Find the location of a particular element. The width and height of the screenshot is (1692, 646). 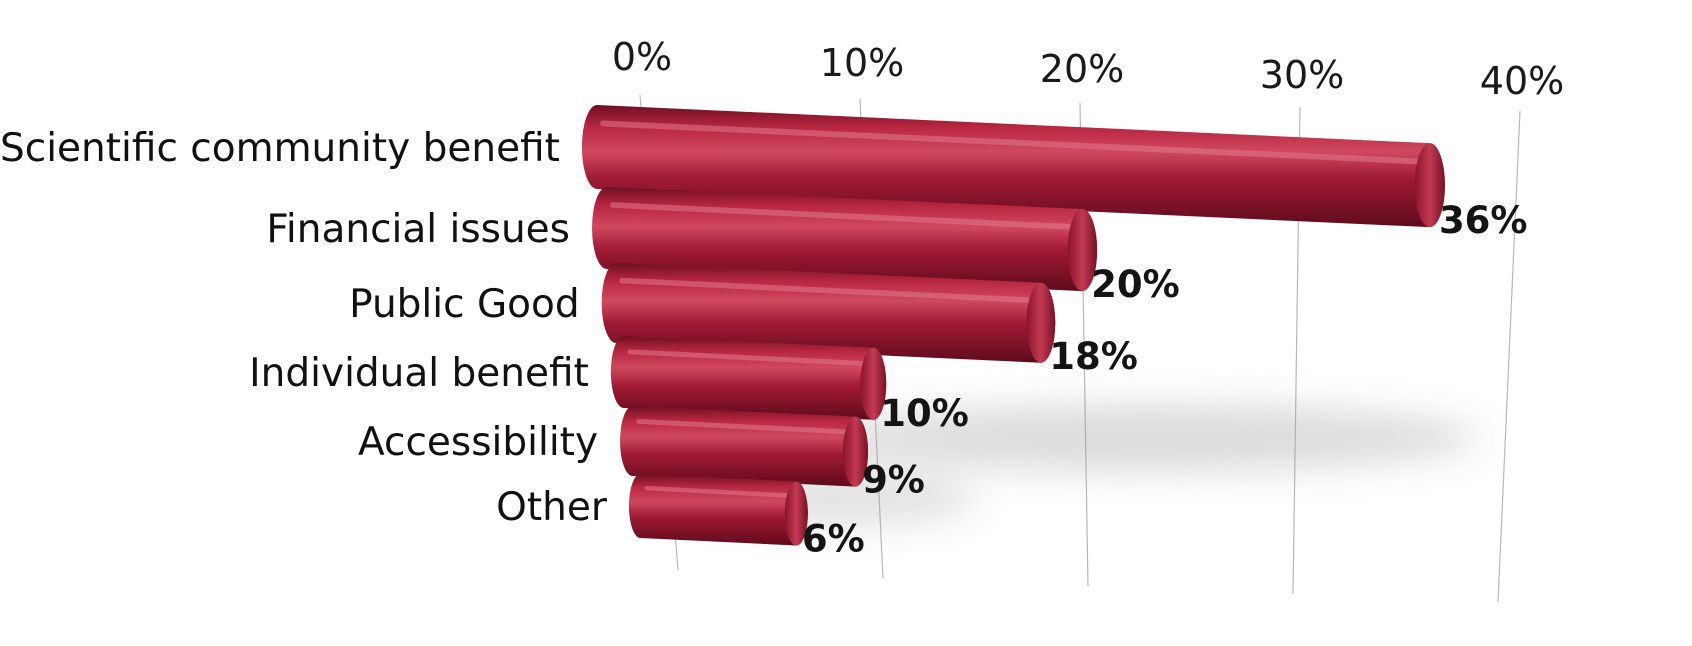

category-label: Individual benefit is located at coordinates (419, 373).